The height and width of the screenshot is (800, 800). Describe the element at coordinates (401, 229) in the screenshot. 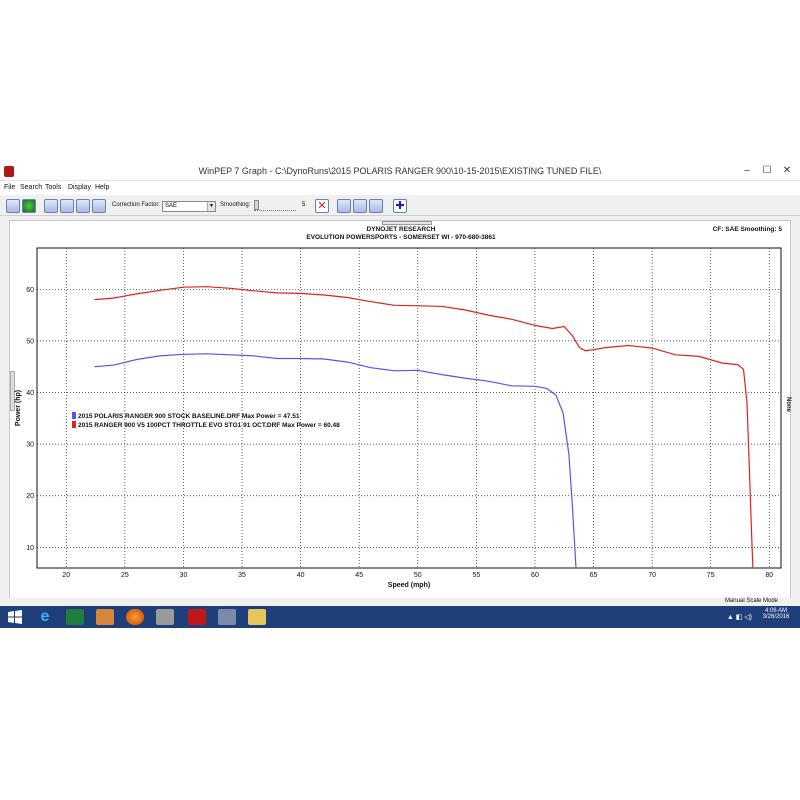

I see `chart-header-company: DYNOJET RESEARCH` at that location.